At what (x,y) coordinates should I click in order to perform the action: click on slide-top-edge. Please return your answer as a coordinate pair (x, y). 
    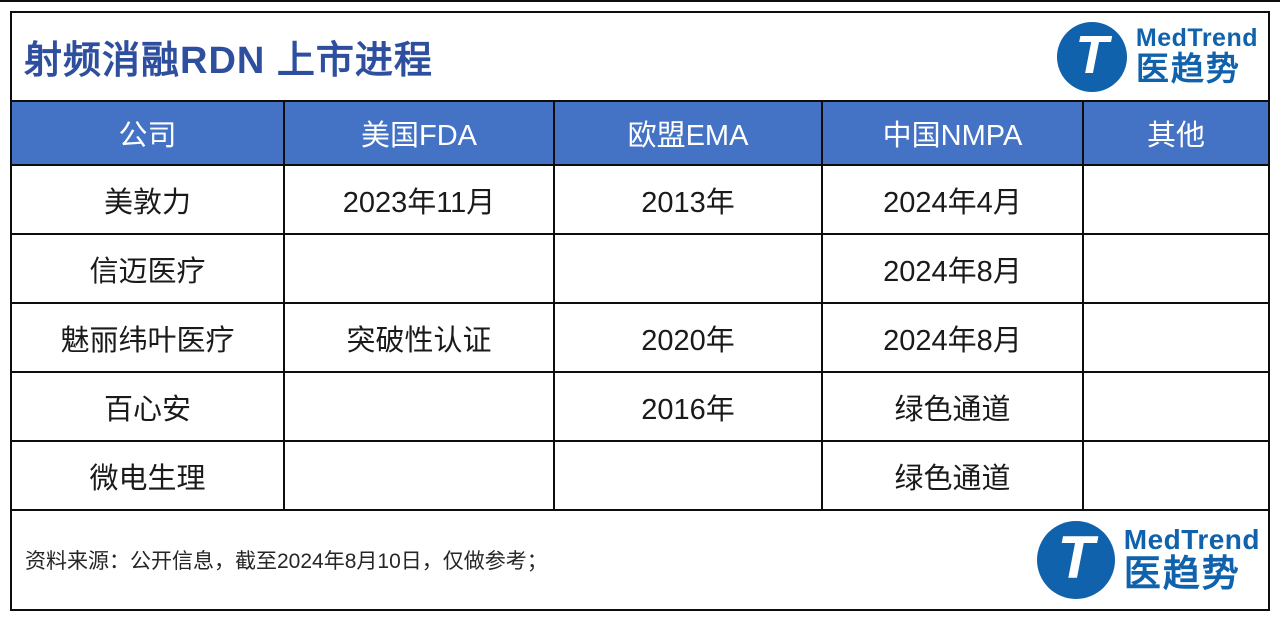
    Looking at the image, I should click on (640, 1).